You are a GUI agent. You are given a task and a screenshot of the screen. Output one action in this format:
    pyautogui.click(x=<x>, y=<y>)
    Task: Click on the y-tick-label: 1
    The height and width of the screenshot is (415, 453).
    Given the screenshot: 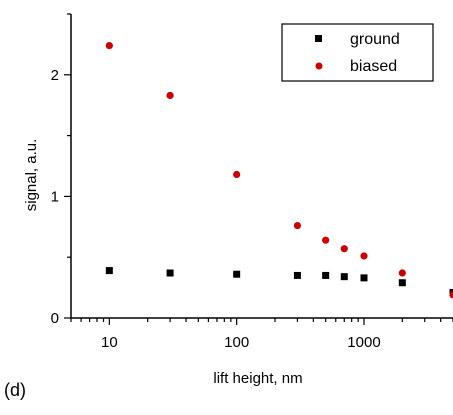 What is the action you would take?
    pyautogui.click(x=55, y=196)
    